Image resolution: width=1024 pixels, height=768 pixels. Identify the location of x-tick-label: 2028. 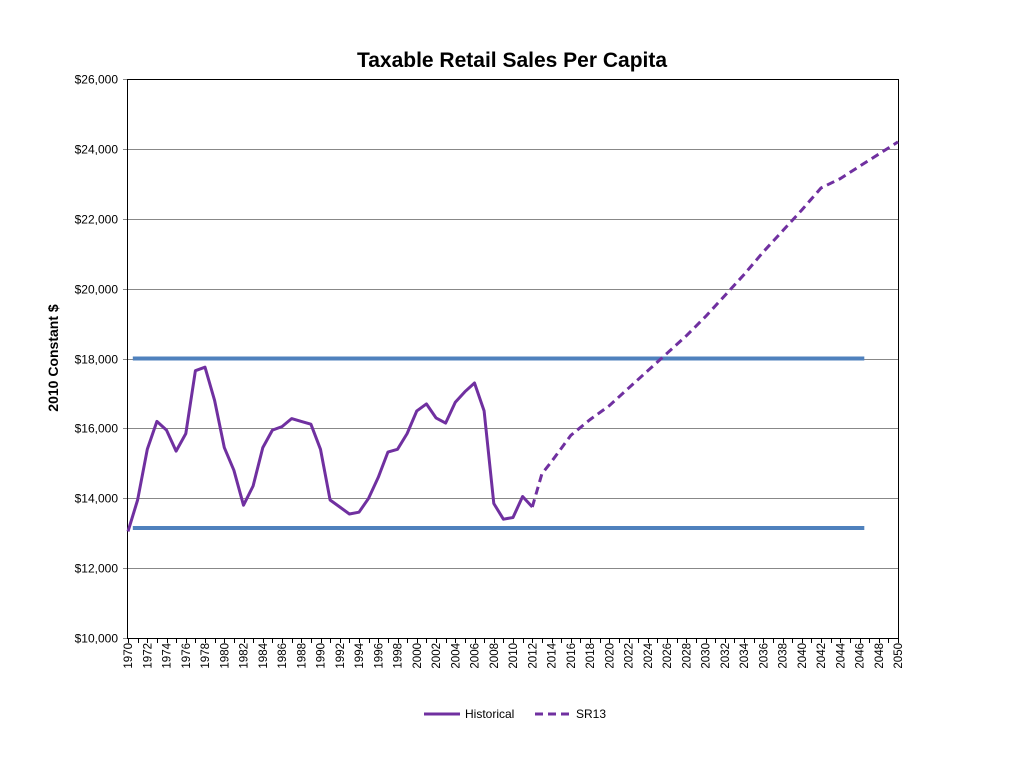
(687, 656).